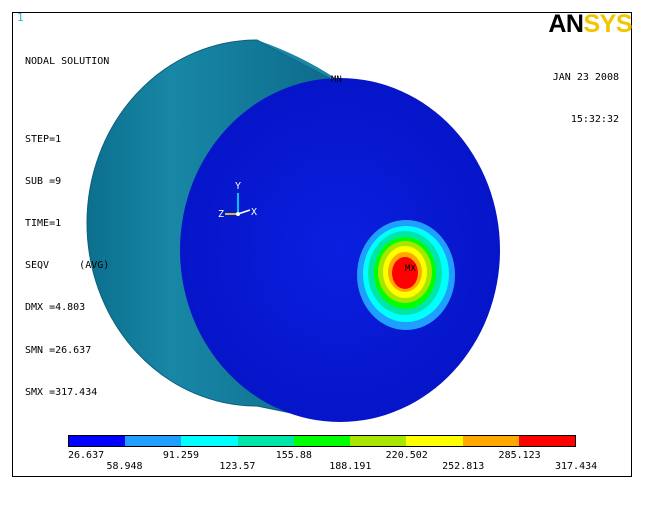 This screenshot has width=652, height=513. Describe the element at coordinates (350, 466) in the screenshot. I see `legend-tick-label: 188.191` at that location.